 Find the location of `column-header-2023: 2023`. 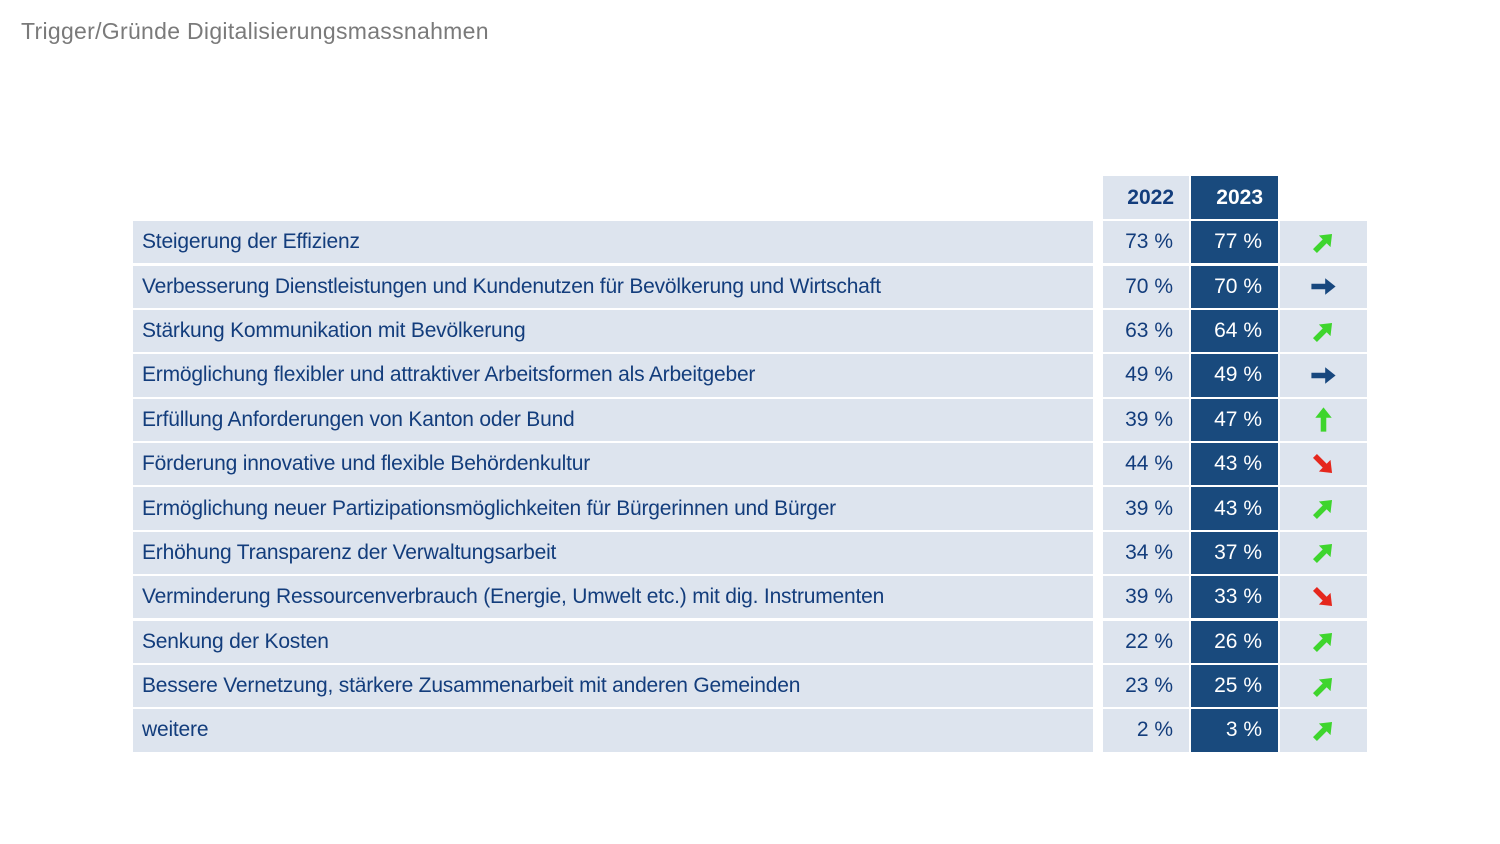

column-header-2023: 2023 is located at coordinates (1234, 197).